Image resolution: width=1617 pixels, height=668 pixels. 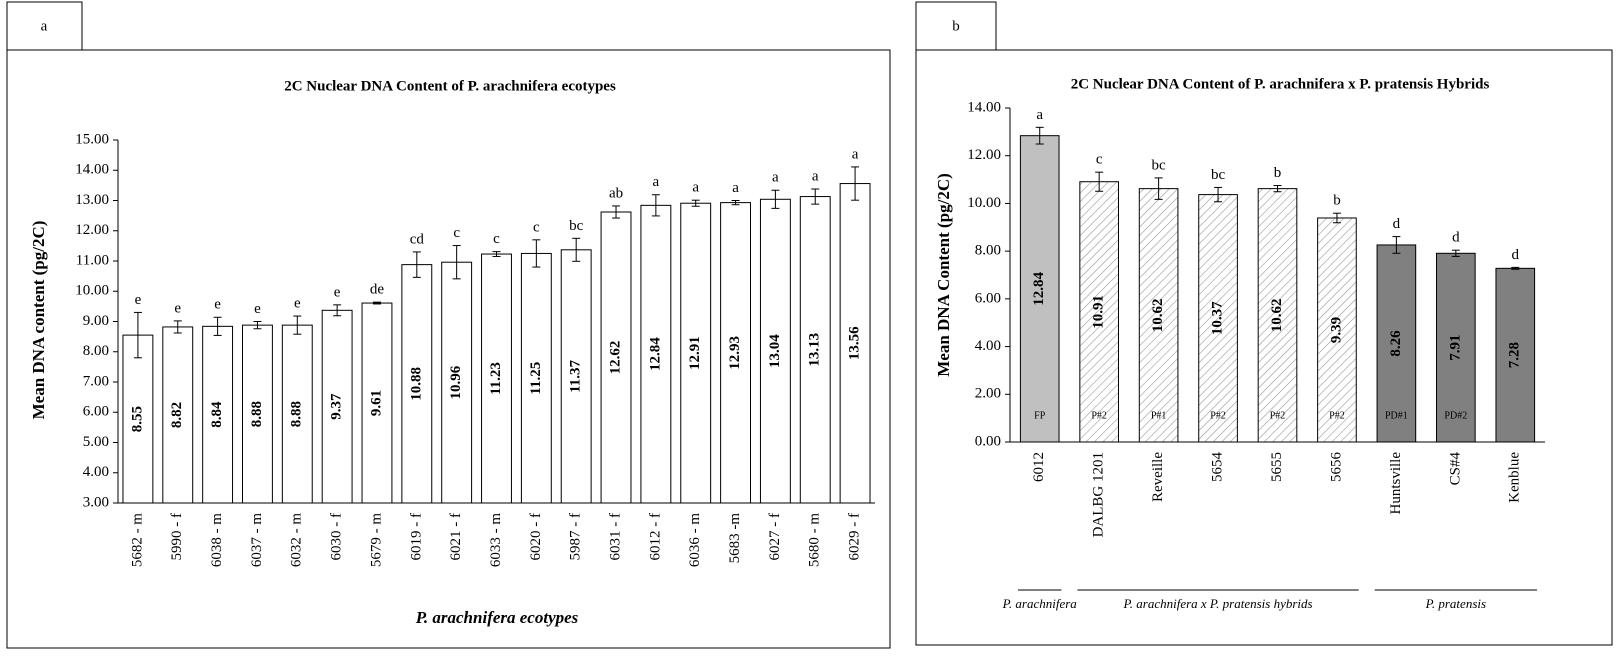 I want to click on x-tick-label: Reveille, so click(x=1158, y=477).